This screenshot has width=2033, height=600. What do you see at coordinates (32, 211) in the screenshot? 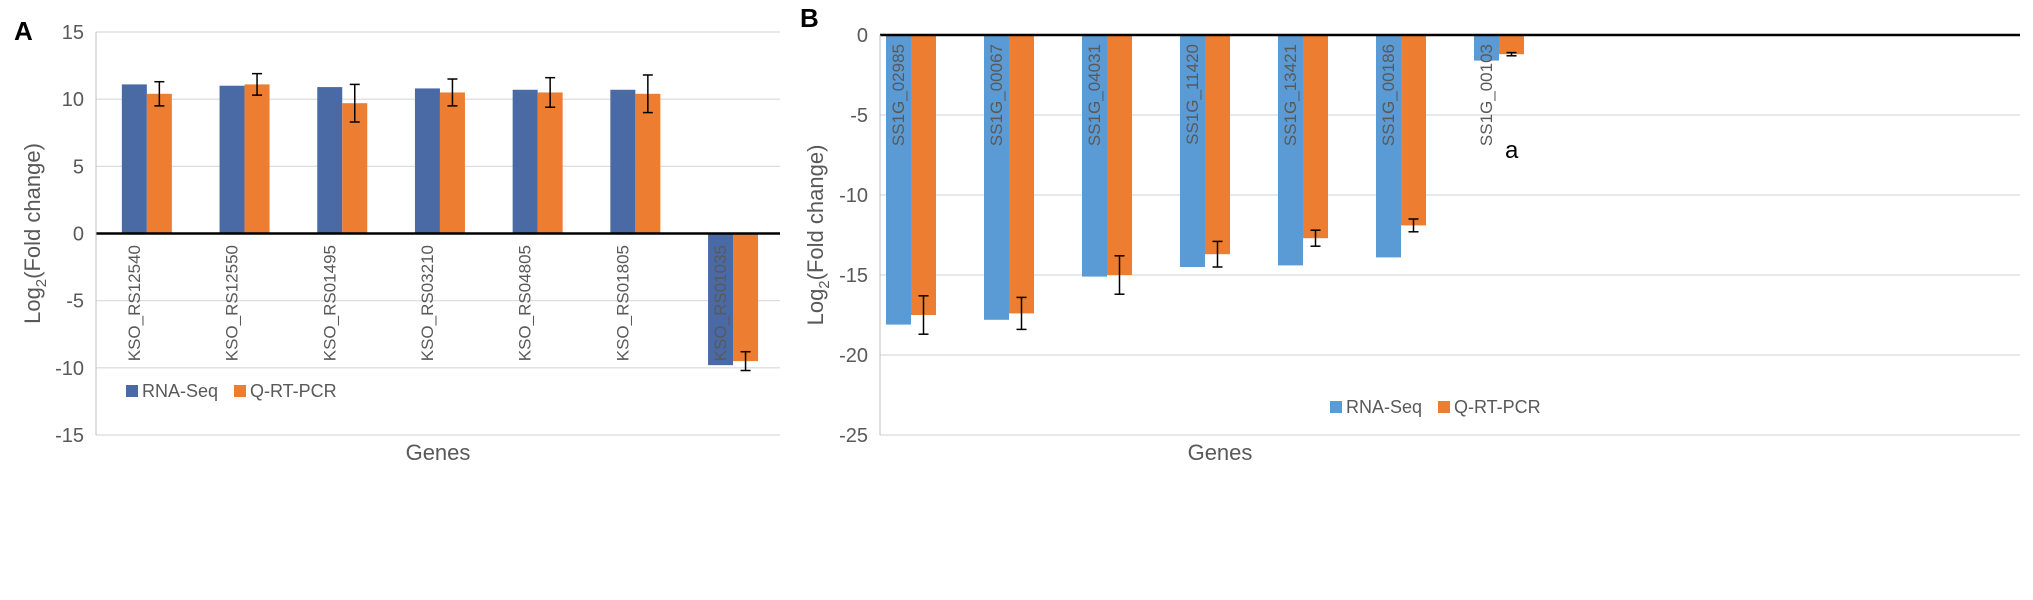
I see `panel-a-ylabel-rest: (Fold change)` at bounding box center [32, 211].